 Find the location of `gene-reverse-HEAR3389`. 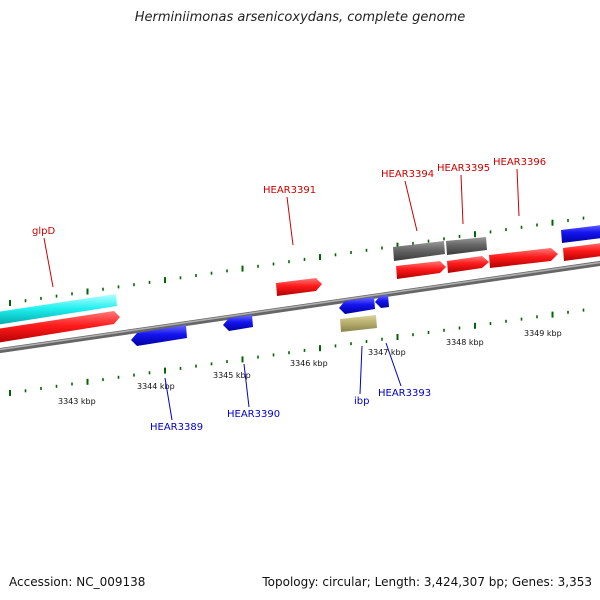

gene-reverse-HEAR3389 is located at coordinates (159, 335).